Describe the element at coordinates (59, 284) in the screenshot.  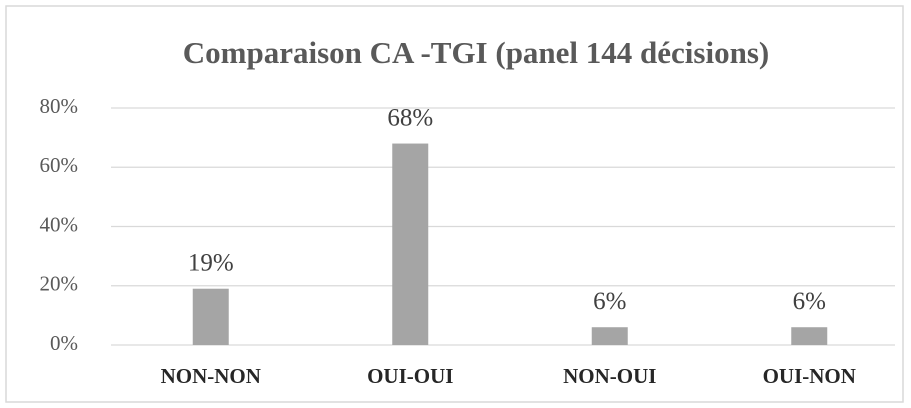
I see `y-tick-label: 20%` at that location.